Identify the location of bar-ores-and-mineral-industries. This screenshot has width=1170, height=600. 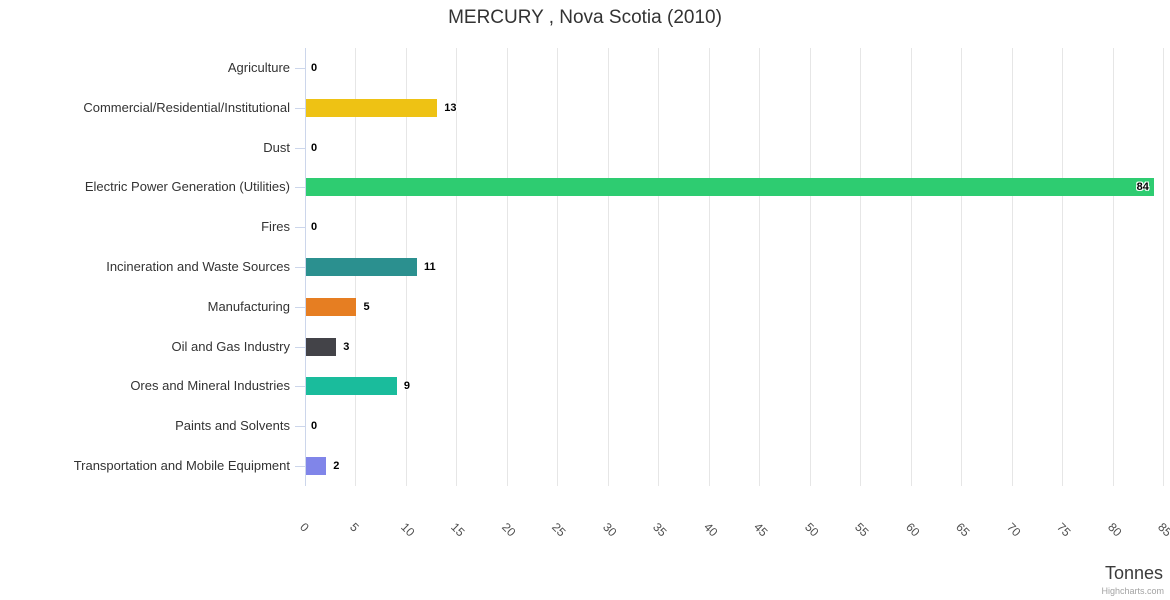
(351, 386).